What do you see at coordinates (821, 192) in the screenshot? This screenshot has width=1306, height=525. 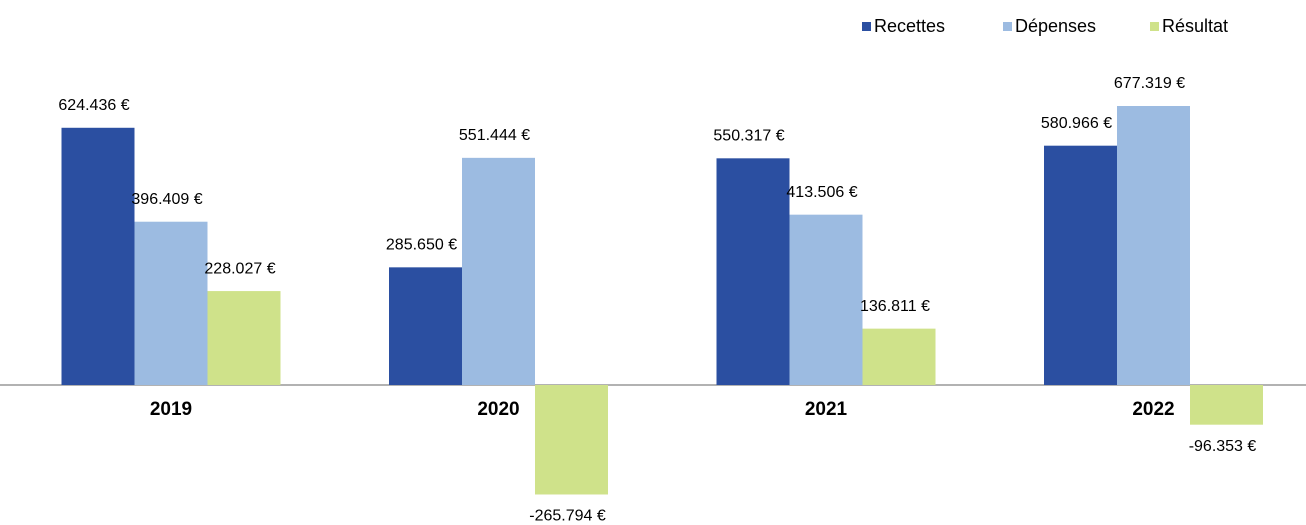 I see `value-label: 413.506 €` at bounding box center [821, 192].